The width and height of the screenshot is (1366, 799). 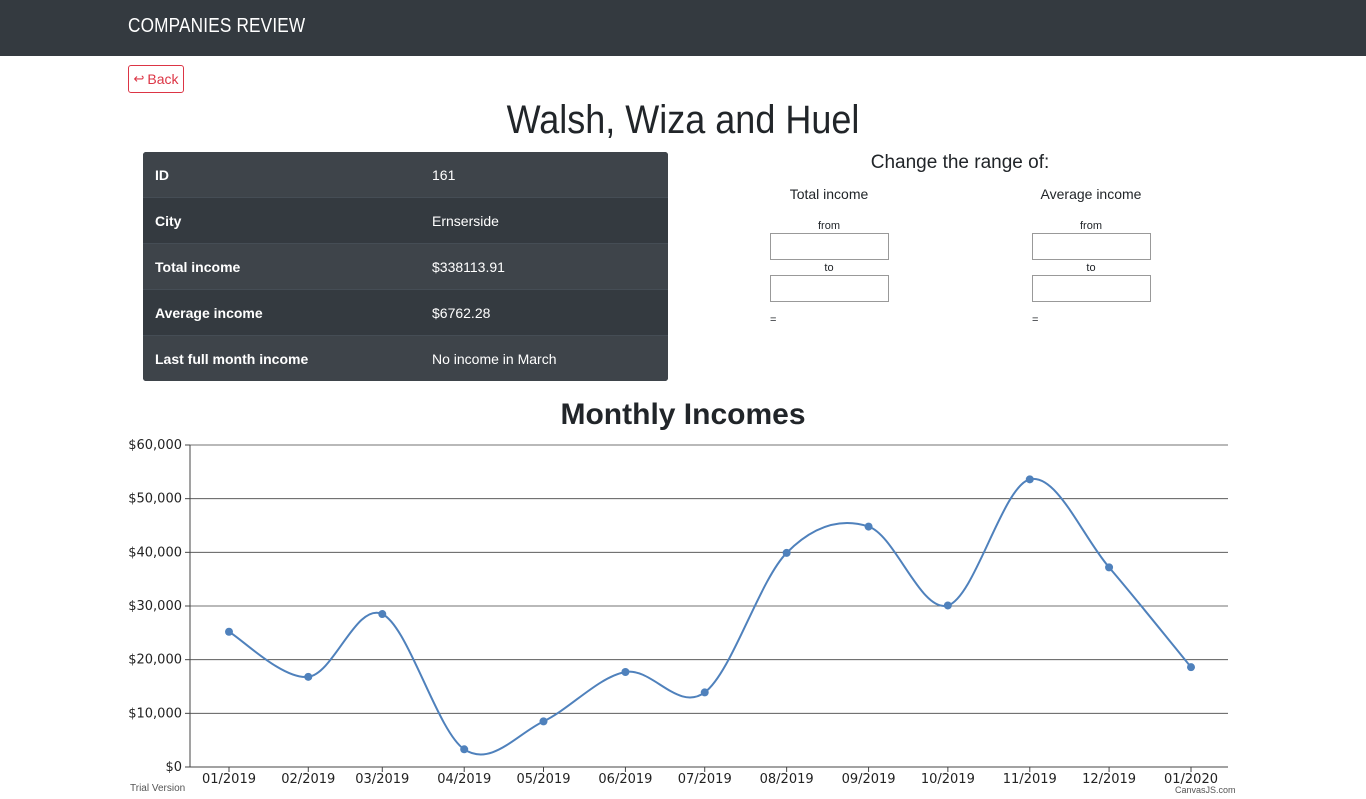 I want to click on row-value: $338113.91, so click(x=468, y=266).